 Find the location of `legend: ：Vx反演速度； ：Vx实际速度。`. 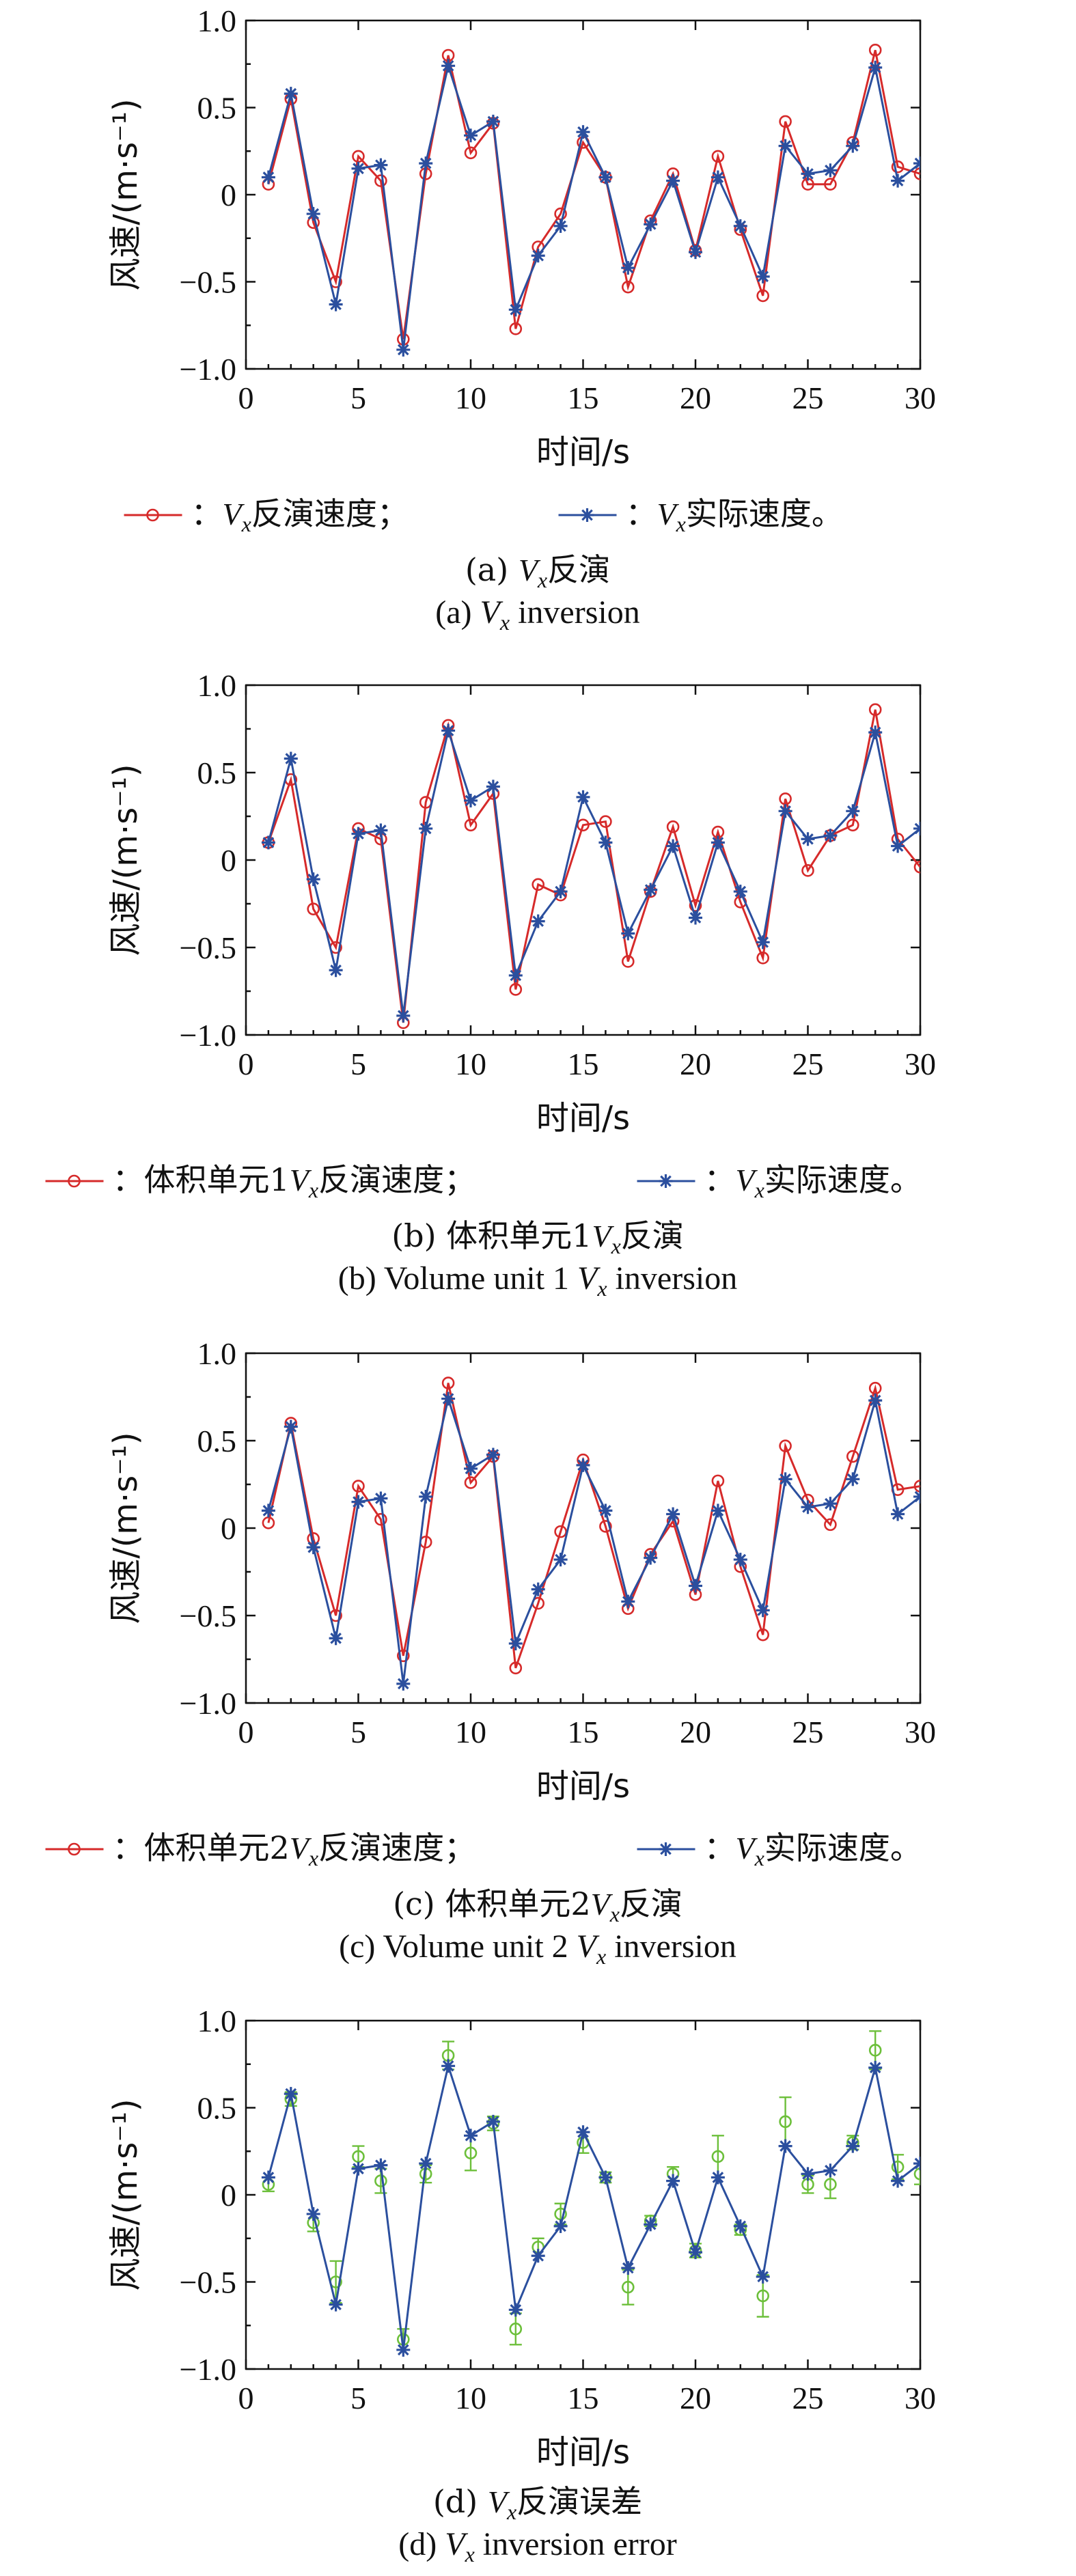

legend: ：Vx反演速度； ：Vx实际速度。 is located at coordinates (484, 516).